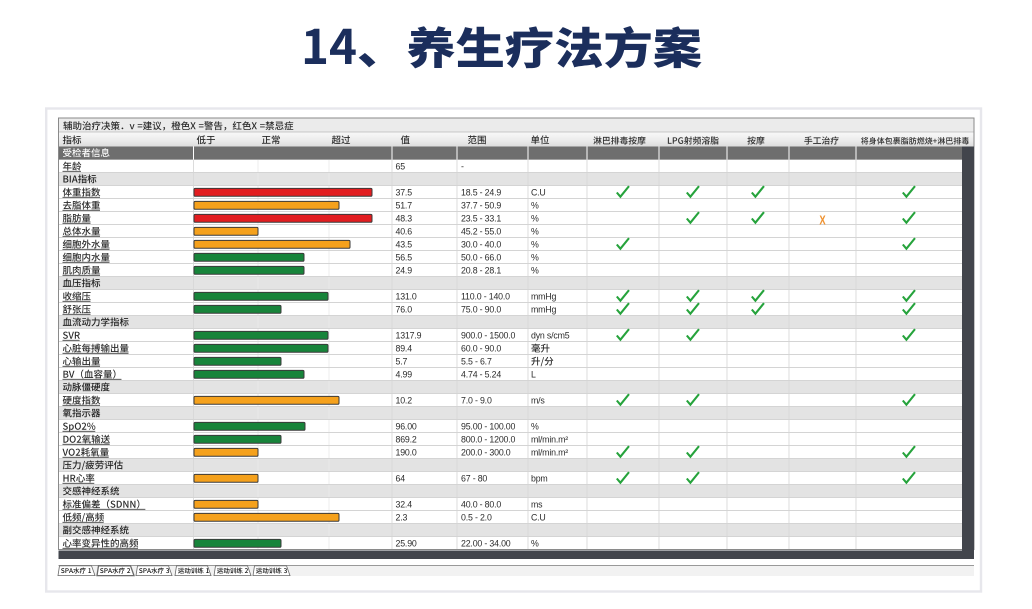 The width and height of the screenshot is (1032, 609). Describe the element at coordinates (485, 296) in the screenshot. I see `svg-text: 110.0 - 140.0` at that location.